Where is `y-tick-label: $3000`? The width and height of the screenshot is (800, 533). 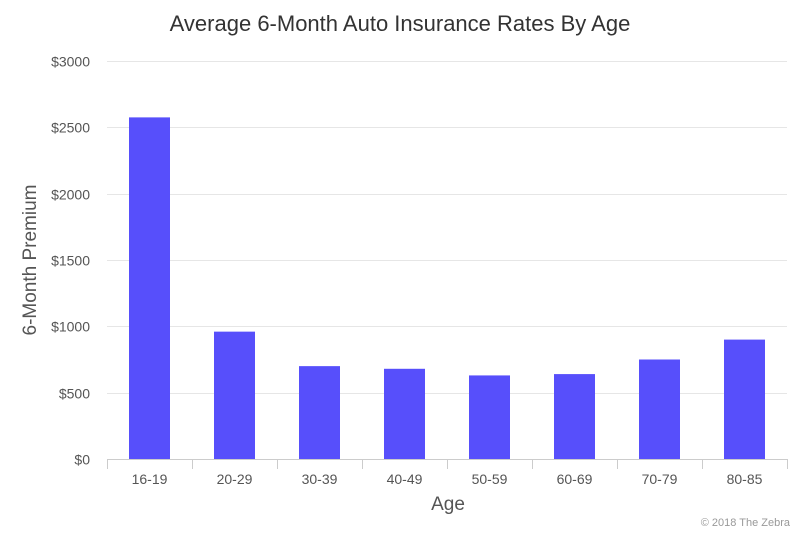 y-tick-label: $3000 is located at coordinates (70, 62).